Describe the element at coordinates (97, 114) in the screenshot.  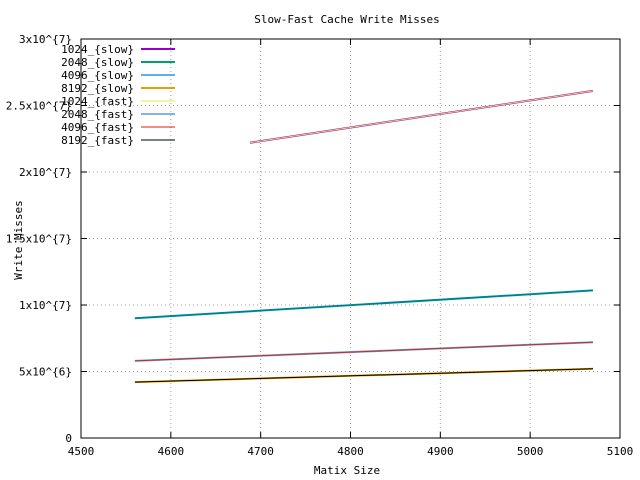
I see `legend-label: 2048_{fast}` at that location.